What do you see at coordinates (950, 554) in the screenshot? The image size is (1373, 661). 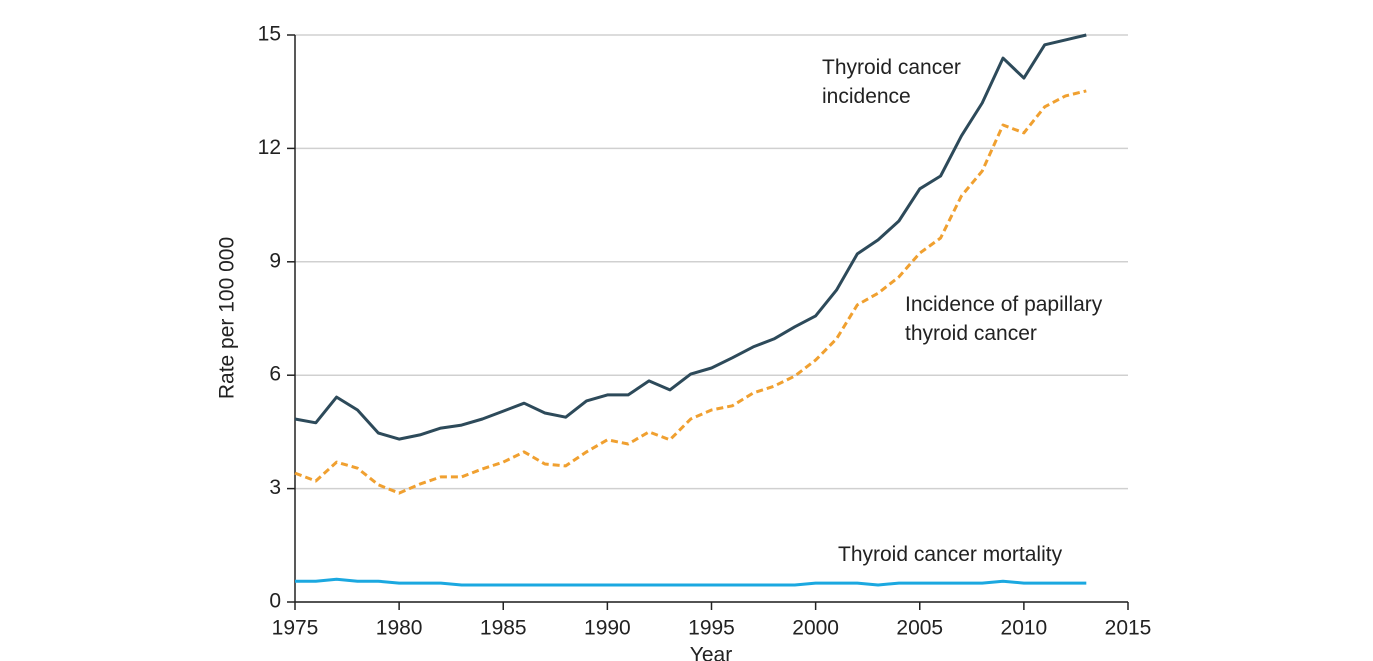 I see `series-label: Thyroid cancer mortality` at bounding box center [950, 554].